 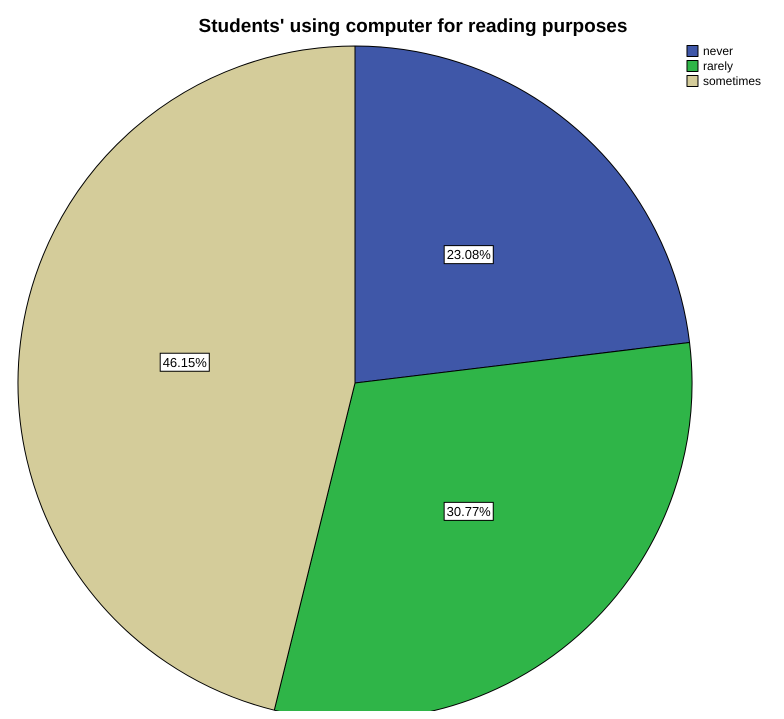 What do you see at coordinates (718, 51) in the screenshot?
I see `legend-label: never` at bounding box center [718, 51].